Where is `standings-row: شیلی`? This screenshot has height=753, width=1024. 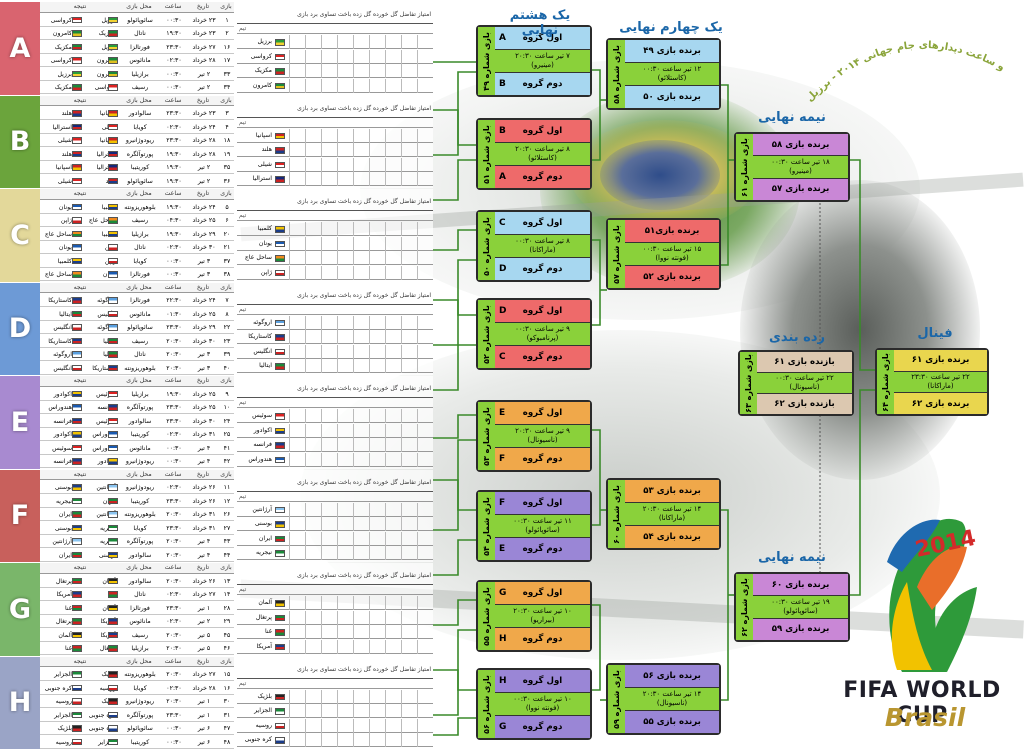
standings-row: شیلی is located at coordinates (335, 164).